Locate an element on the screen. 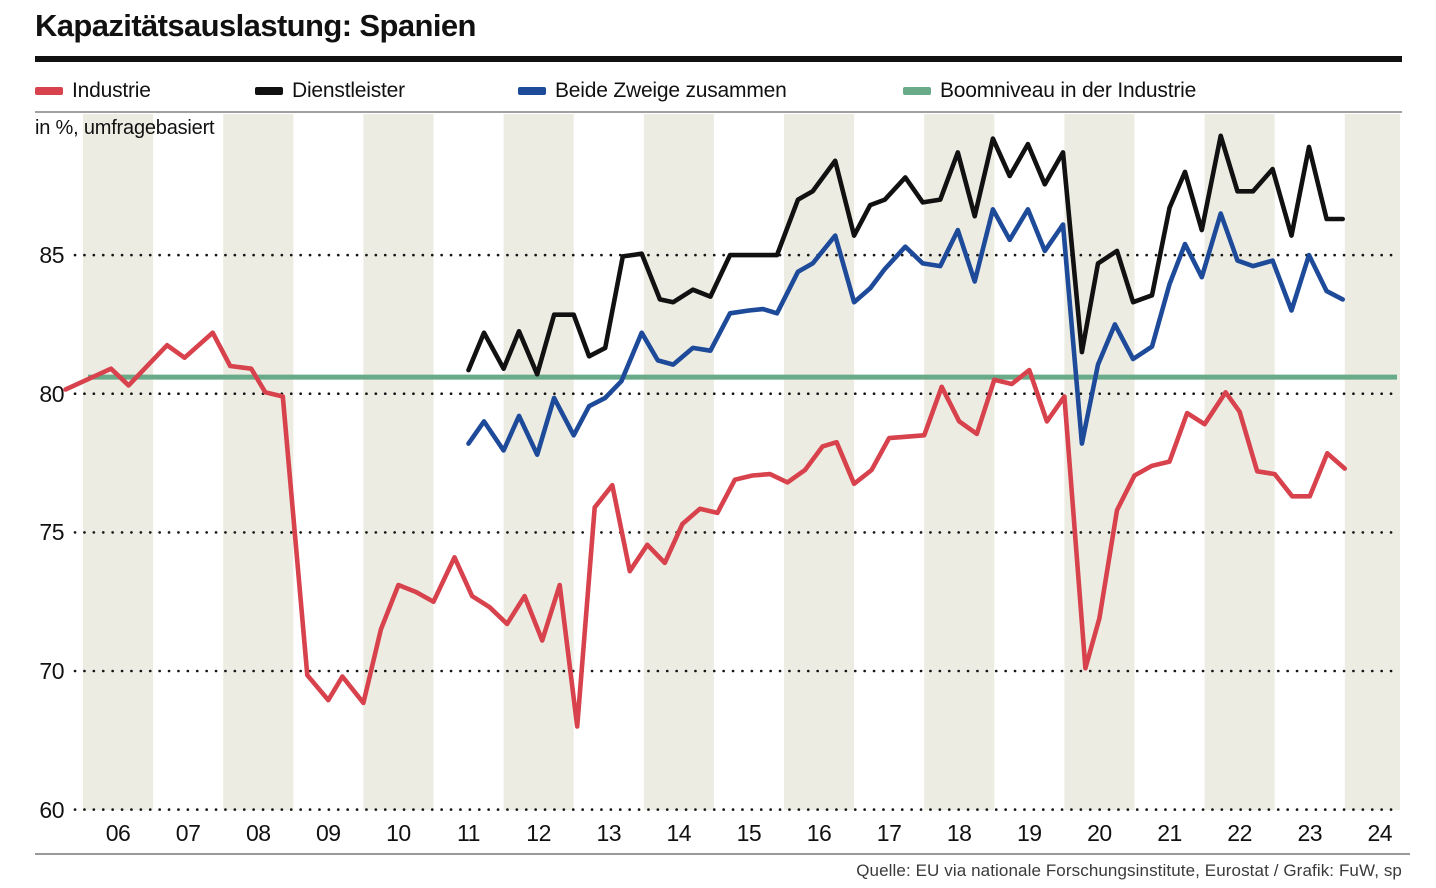 The width and height of the screenshot is (1436, 888). y-tick-label-60: 60 is located at coordinates (51, 809).